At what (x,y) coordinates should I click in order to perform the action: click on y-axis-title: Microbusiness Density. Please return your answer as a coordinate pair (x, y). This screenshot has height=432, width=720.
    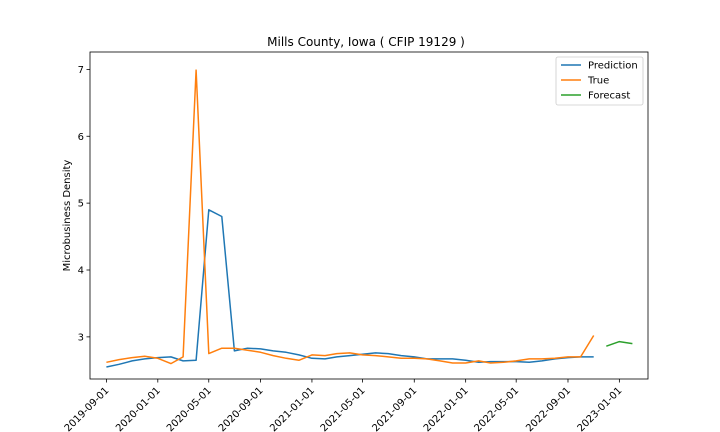
    Looking at the image, I should click on (67, 216).